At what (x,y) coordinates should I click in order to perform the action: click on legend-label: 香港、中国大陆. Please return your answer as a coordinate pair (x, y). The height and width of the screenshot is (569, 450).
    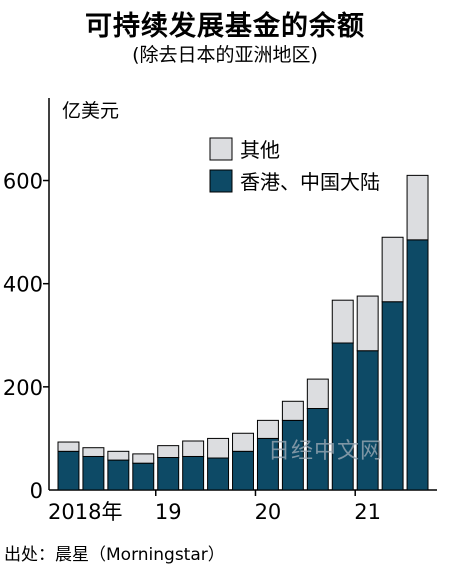
    Looking at the image, I should click on (310, 182).